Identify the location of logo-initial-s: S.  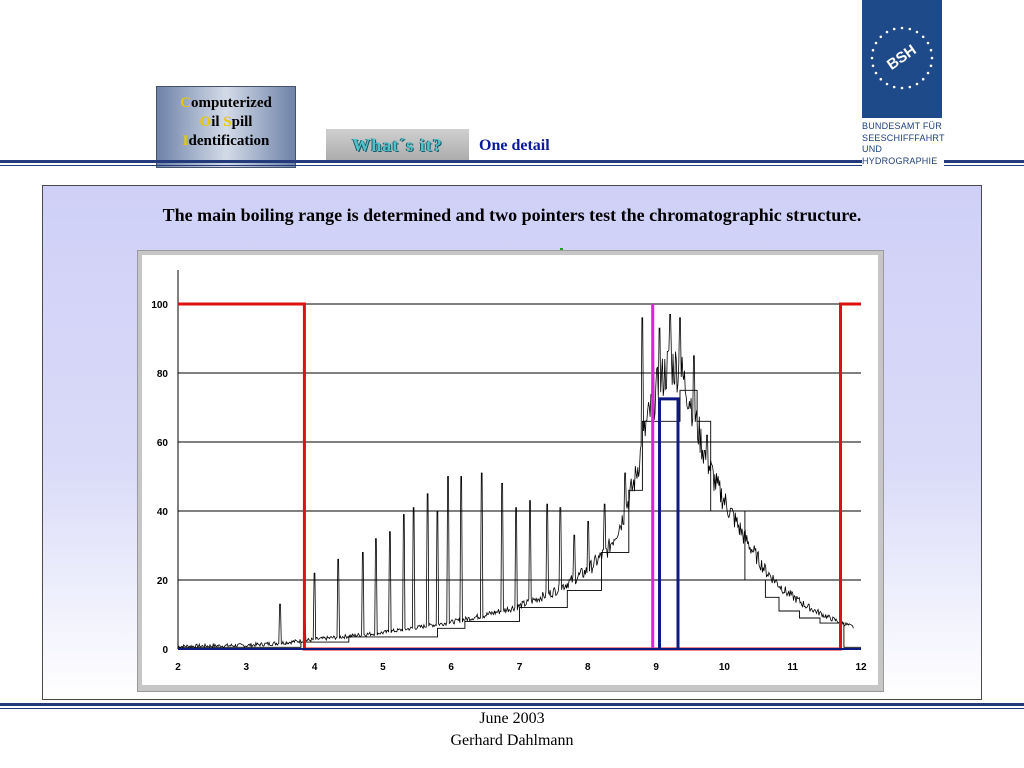
(227, 122).